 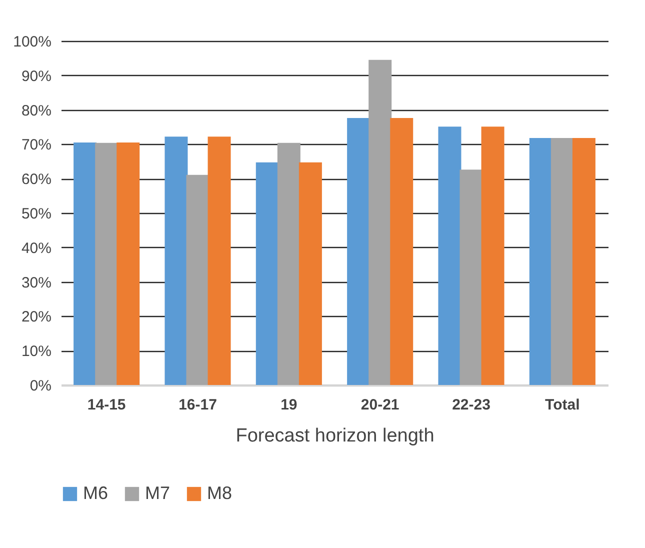 I want to click on legend-label: M8, so click(x=219, y=493).